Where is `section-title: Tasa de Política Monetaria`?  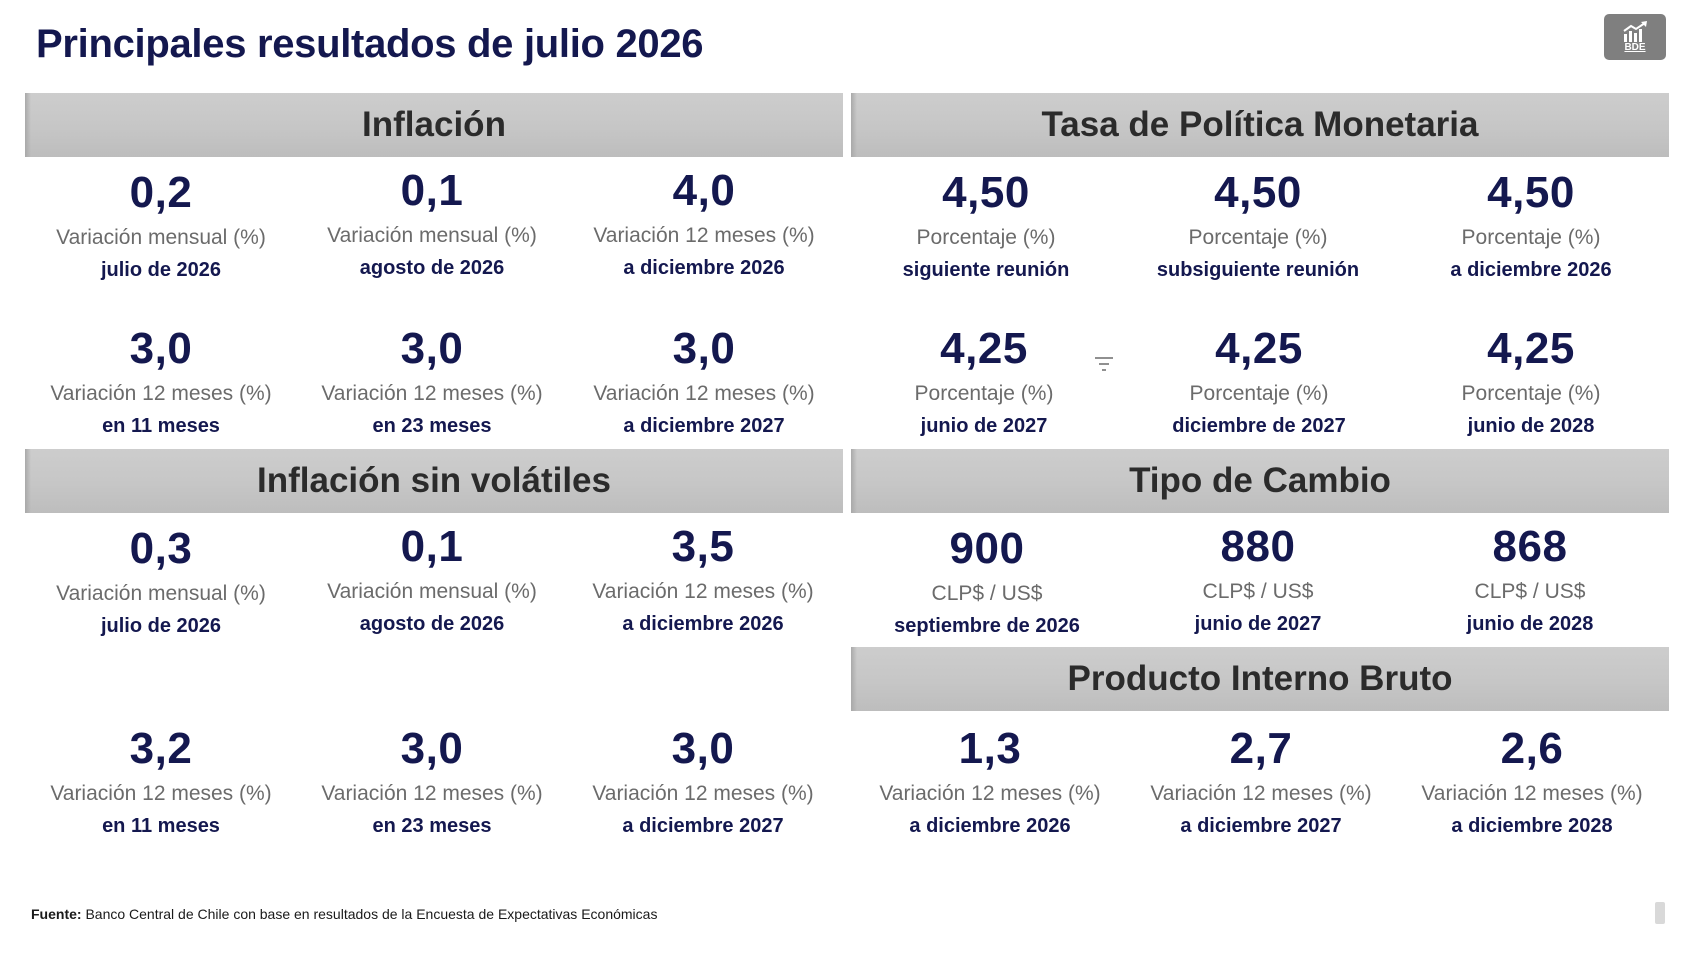
section-title: Tasa de Política Monetaria is located at coordinates (1260, 124).